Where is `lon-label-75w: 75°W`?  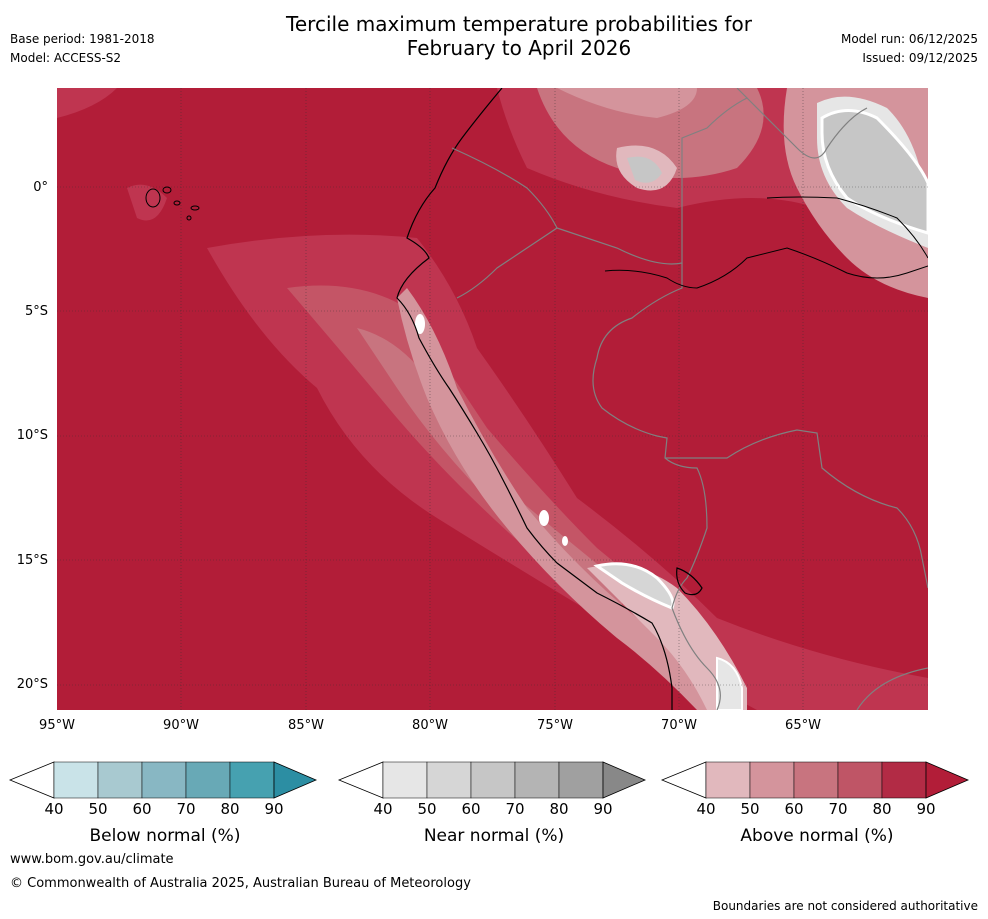
lon-label-75w: 75°W is located at coordinates (555, 725).